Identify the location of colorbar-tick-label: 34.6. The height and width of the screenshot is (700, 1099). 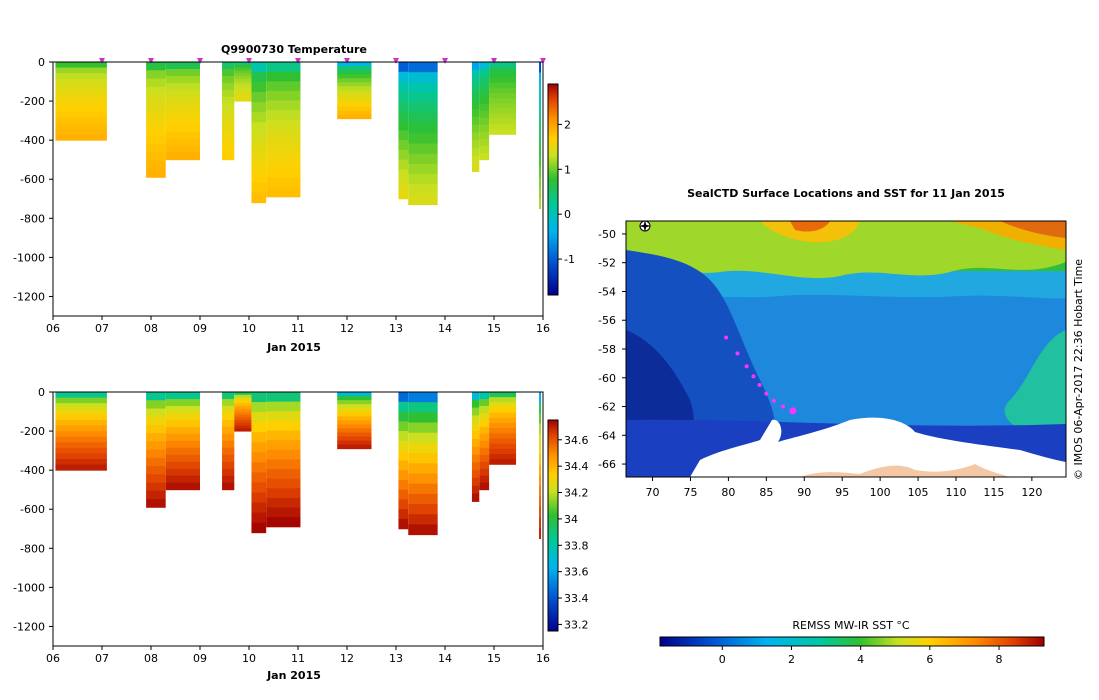
(576, 440).